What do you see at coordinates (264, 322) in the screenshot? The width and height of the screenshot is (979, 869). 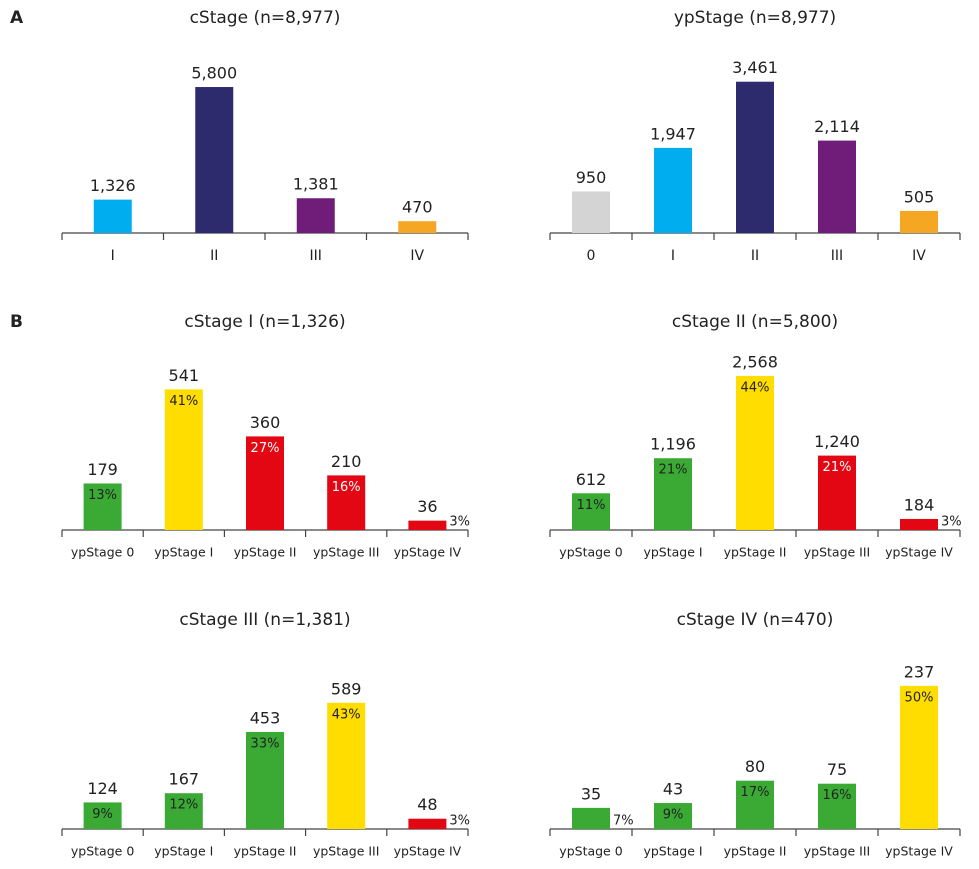 I see `chart-title: cStage I (n=1,326)` at bounding box center [264, 322].